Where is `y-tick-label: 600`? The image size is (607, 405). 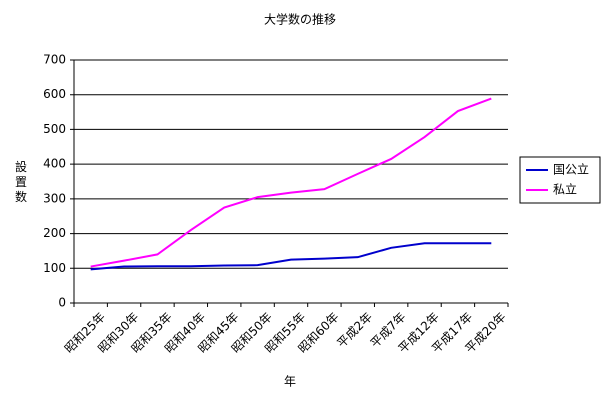
y-tick-label: 600 is located at coordinates (54, 94).